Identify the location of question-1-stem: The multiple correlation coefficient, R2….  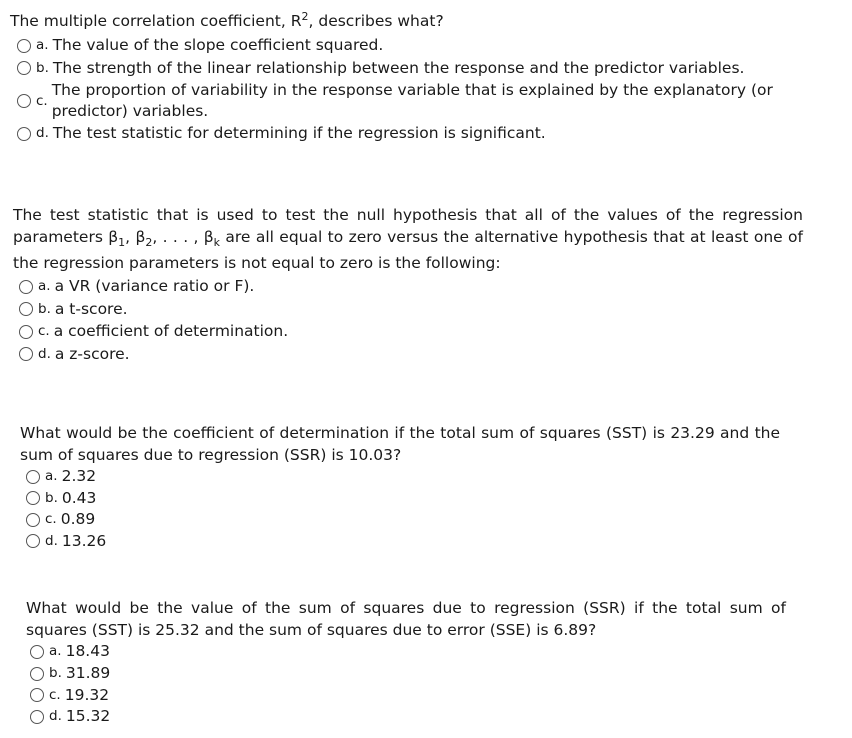
(227, 20).